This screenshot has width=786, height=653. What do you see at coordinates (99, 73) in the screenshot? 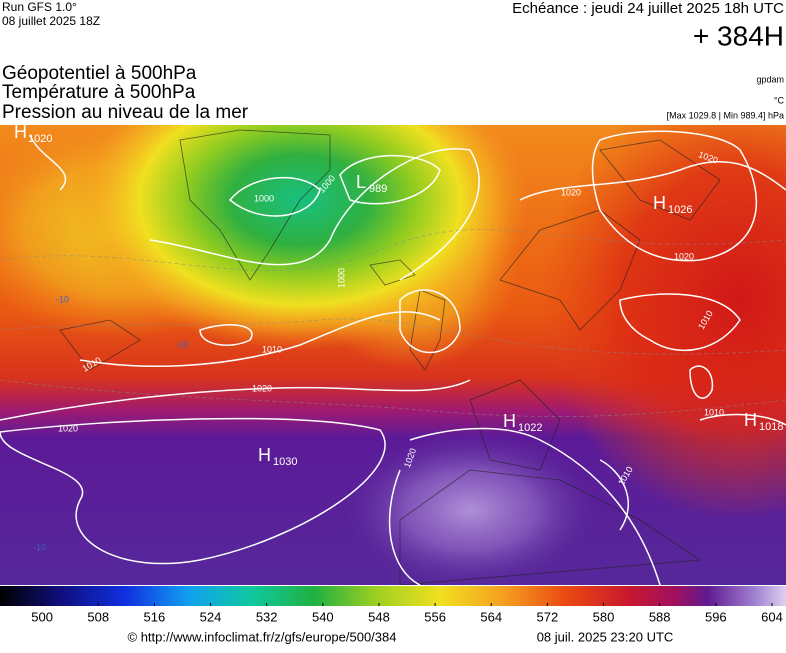
I see `title: Géopotentiel à 500hPa` at bounding box center [99, 73].